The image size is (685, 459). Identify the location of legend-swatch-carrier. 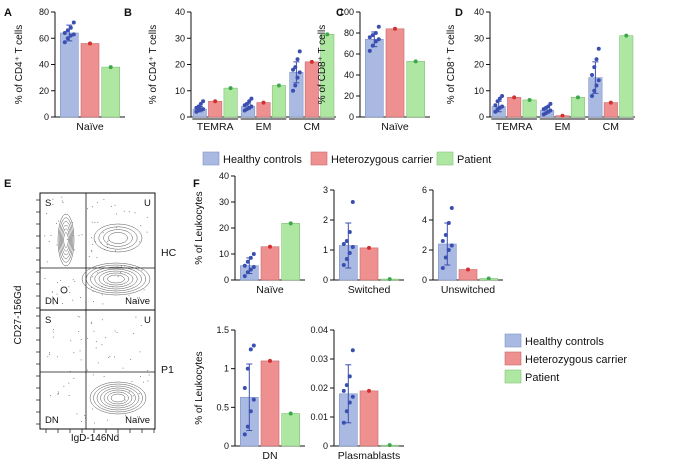
(513, 358).